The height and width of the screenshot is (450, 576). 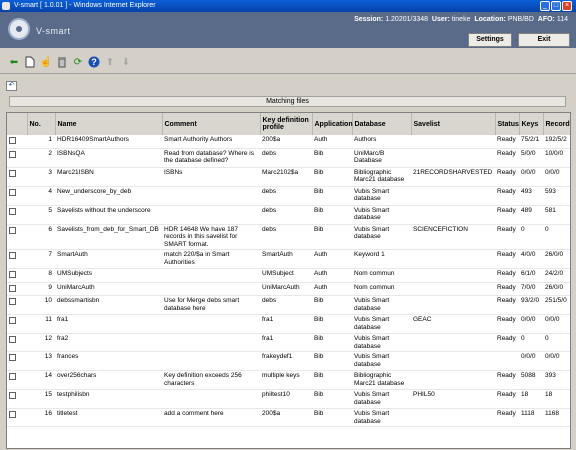 What do you see at coordinates (556, 6) in the screenshot?
I see `maximize-icon: □` at bounding box center [556, 6].